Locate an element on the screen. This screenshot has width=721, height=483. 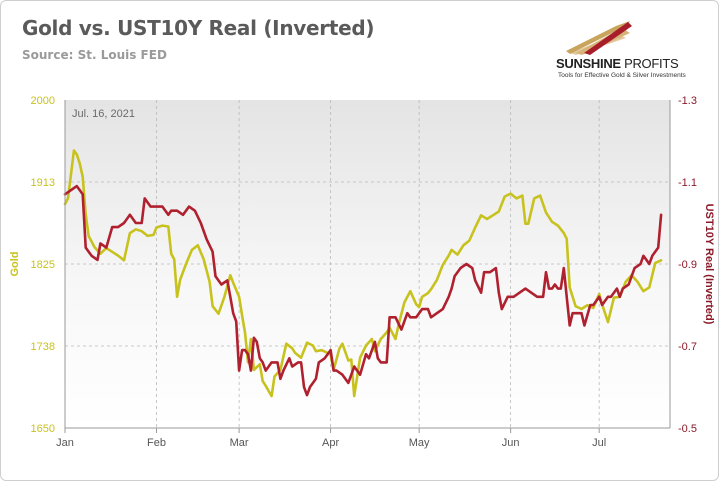
right-tick-label: -0.5 is located at coordinates (687, 429).